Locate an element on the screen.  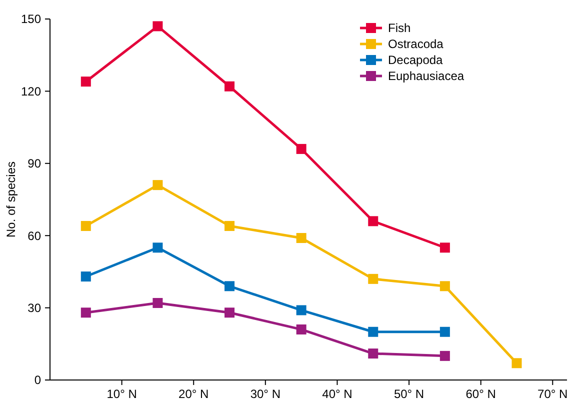
x-tick-label: 50° N is located at coordinates (409, 394).